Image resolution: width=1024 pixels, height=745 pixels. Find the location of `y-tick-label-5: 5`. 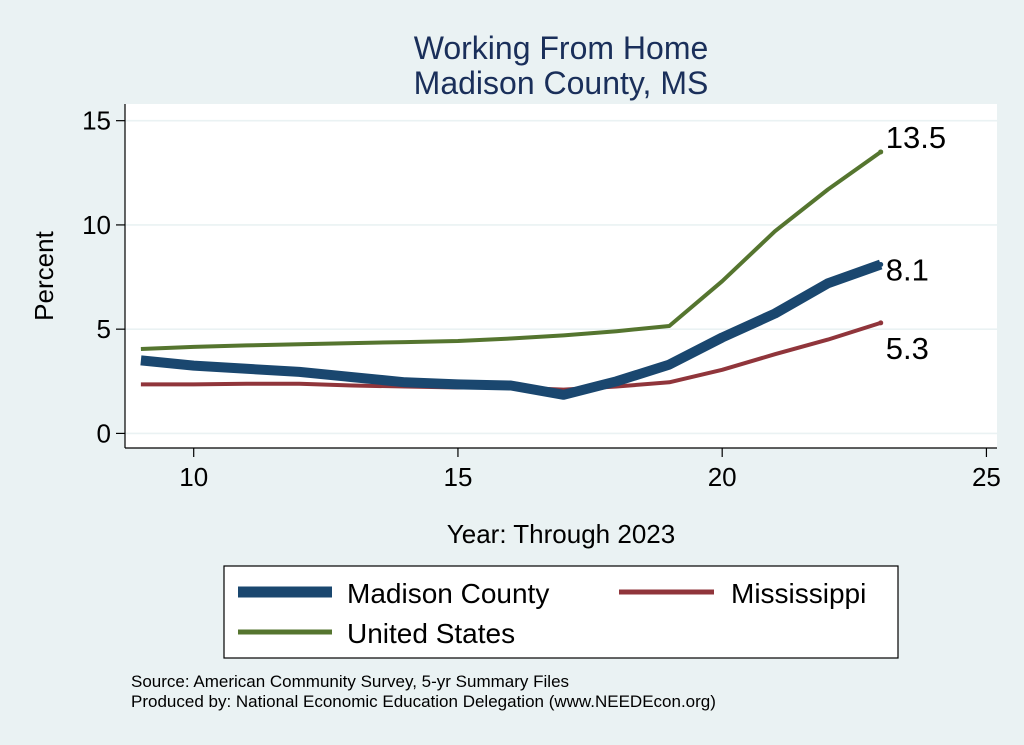

y-tick-label-5: 5 is located at coordinates (104, 329).